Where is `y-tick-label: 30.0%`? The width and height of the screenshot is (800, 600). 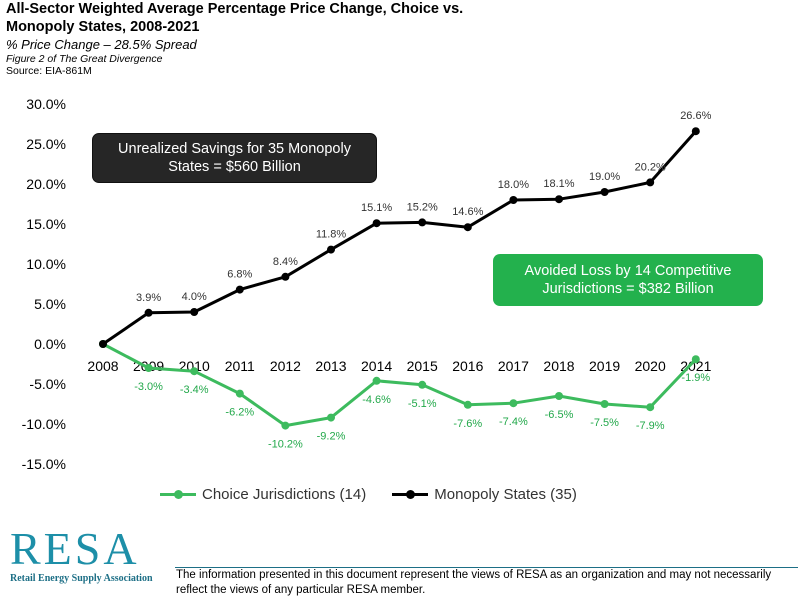 y-tick-label: 30.0% is located at coordinates (46, 104).